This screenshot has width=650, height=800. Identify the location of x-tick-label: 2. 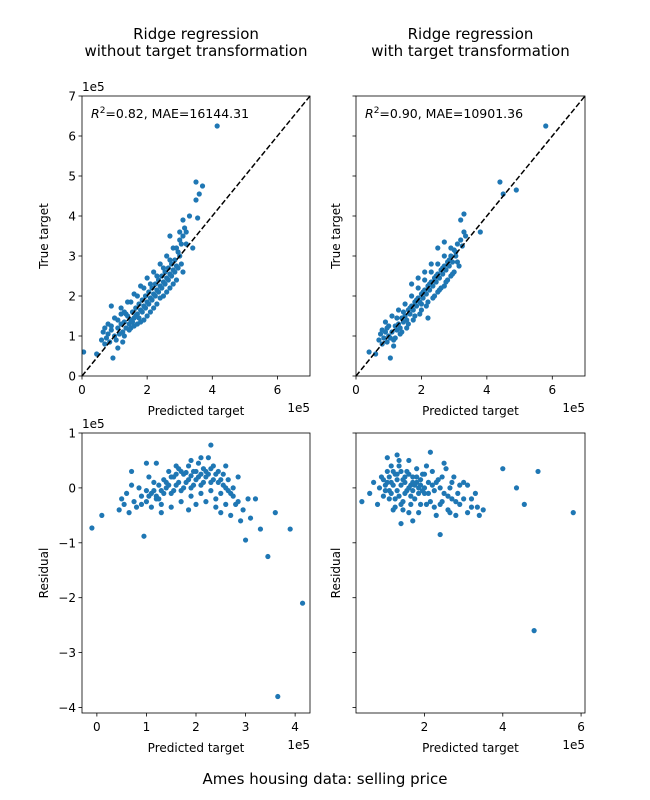
(196, 727).